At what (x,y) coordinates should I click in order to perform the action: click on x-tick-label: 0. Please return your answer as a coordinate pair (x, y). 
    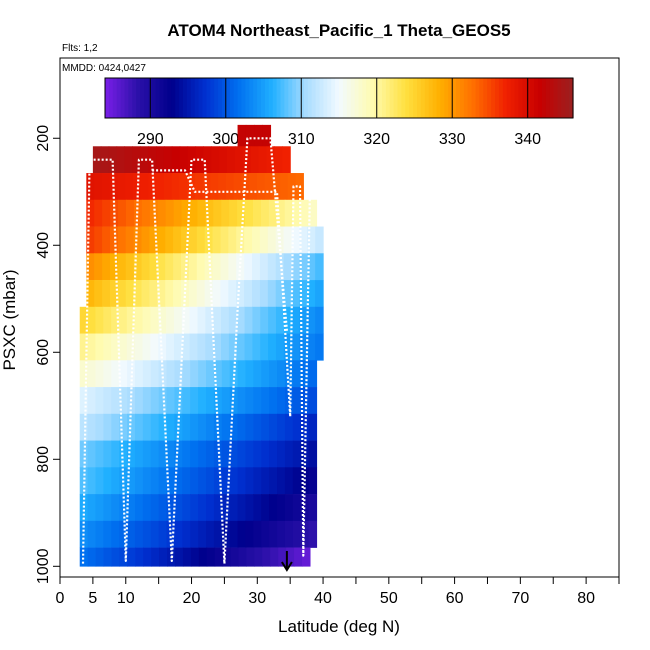
    Looking at the image, I should click on (60, 598).